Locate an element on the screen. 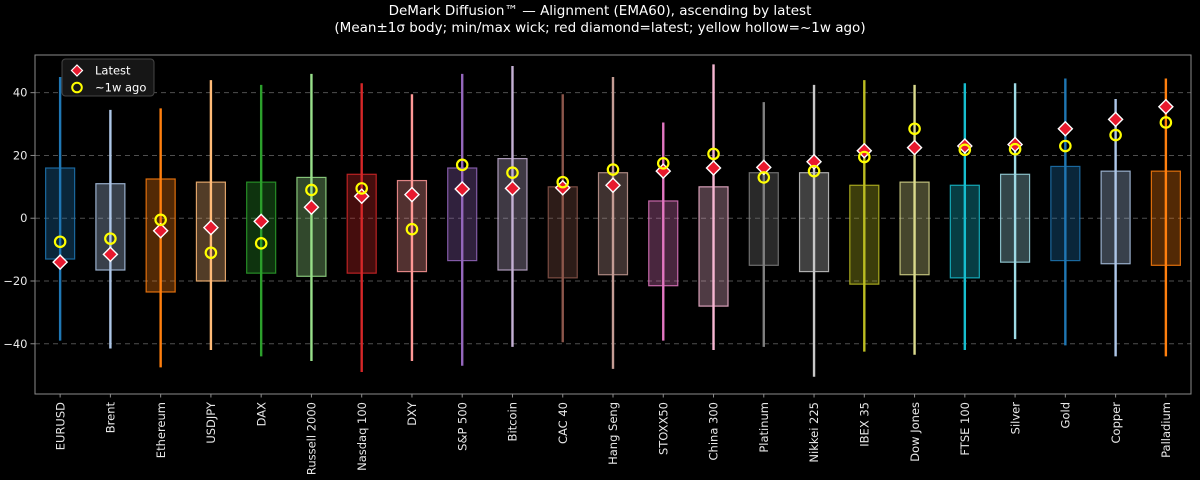 The width and height of the screenshot is (1200, 480). series-Nasdaq 100: Nasdaq 100 is located at coordinates (361, 277).